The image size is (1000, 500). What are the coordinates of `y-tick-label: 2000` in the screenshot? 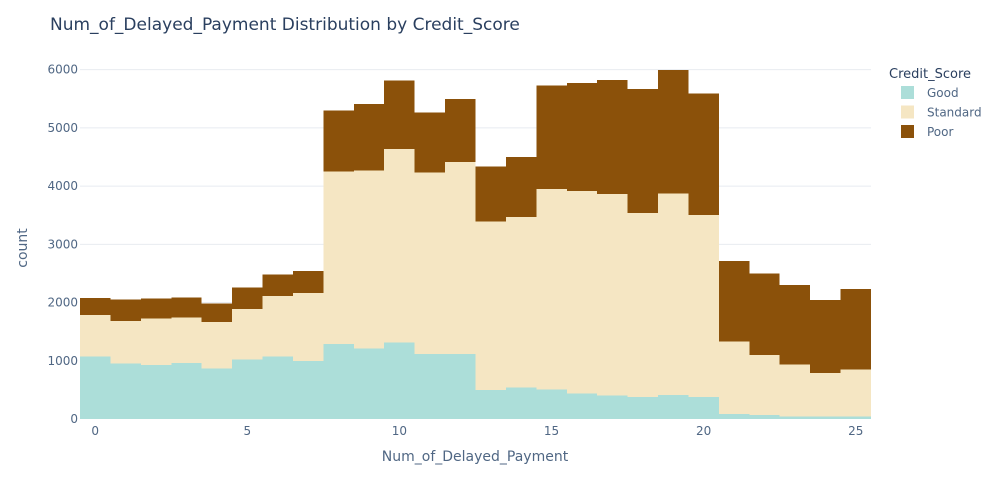 It's located at (62, 303).